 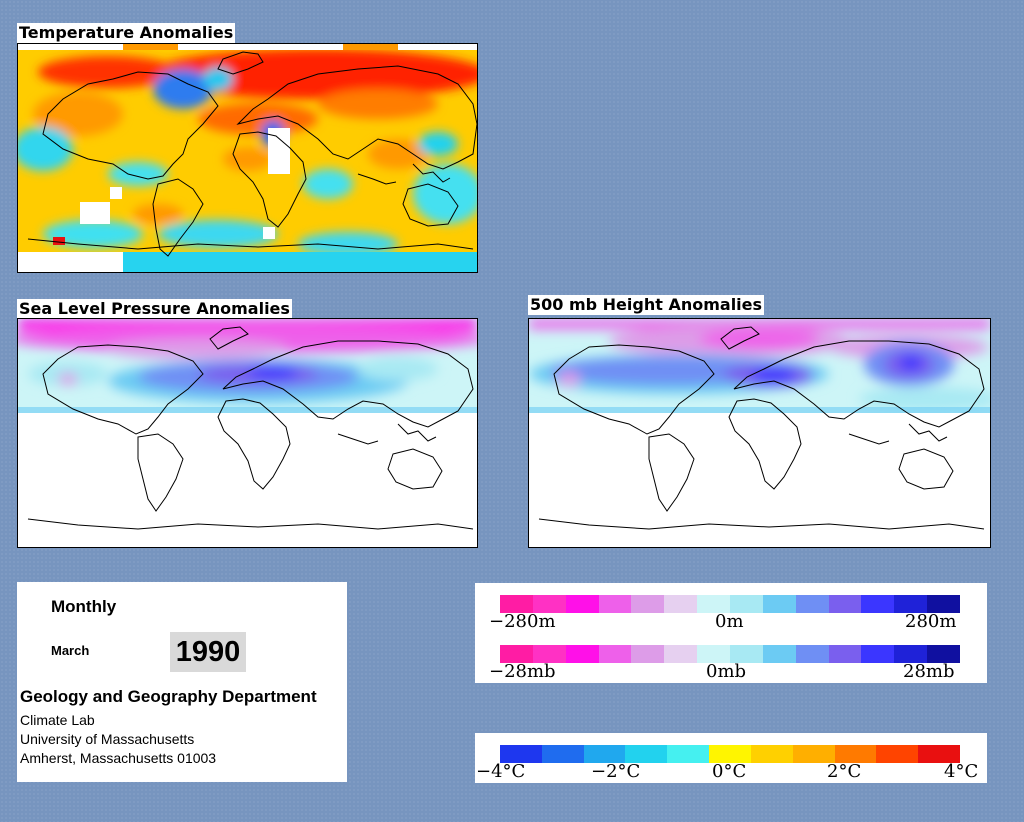 I want to click on height-map-image, so click(x=759, y=424).